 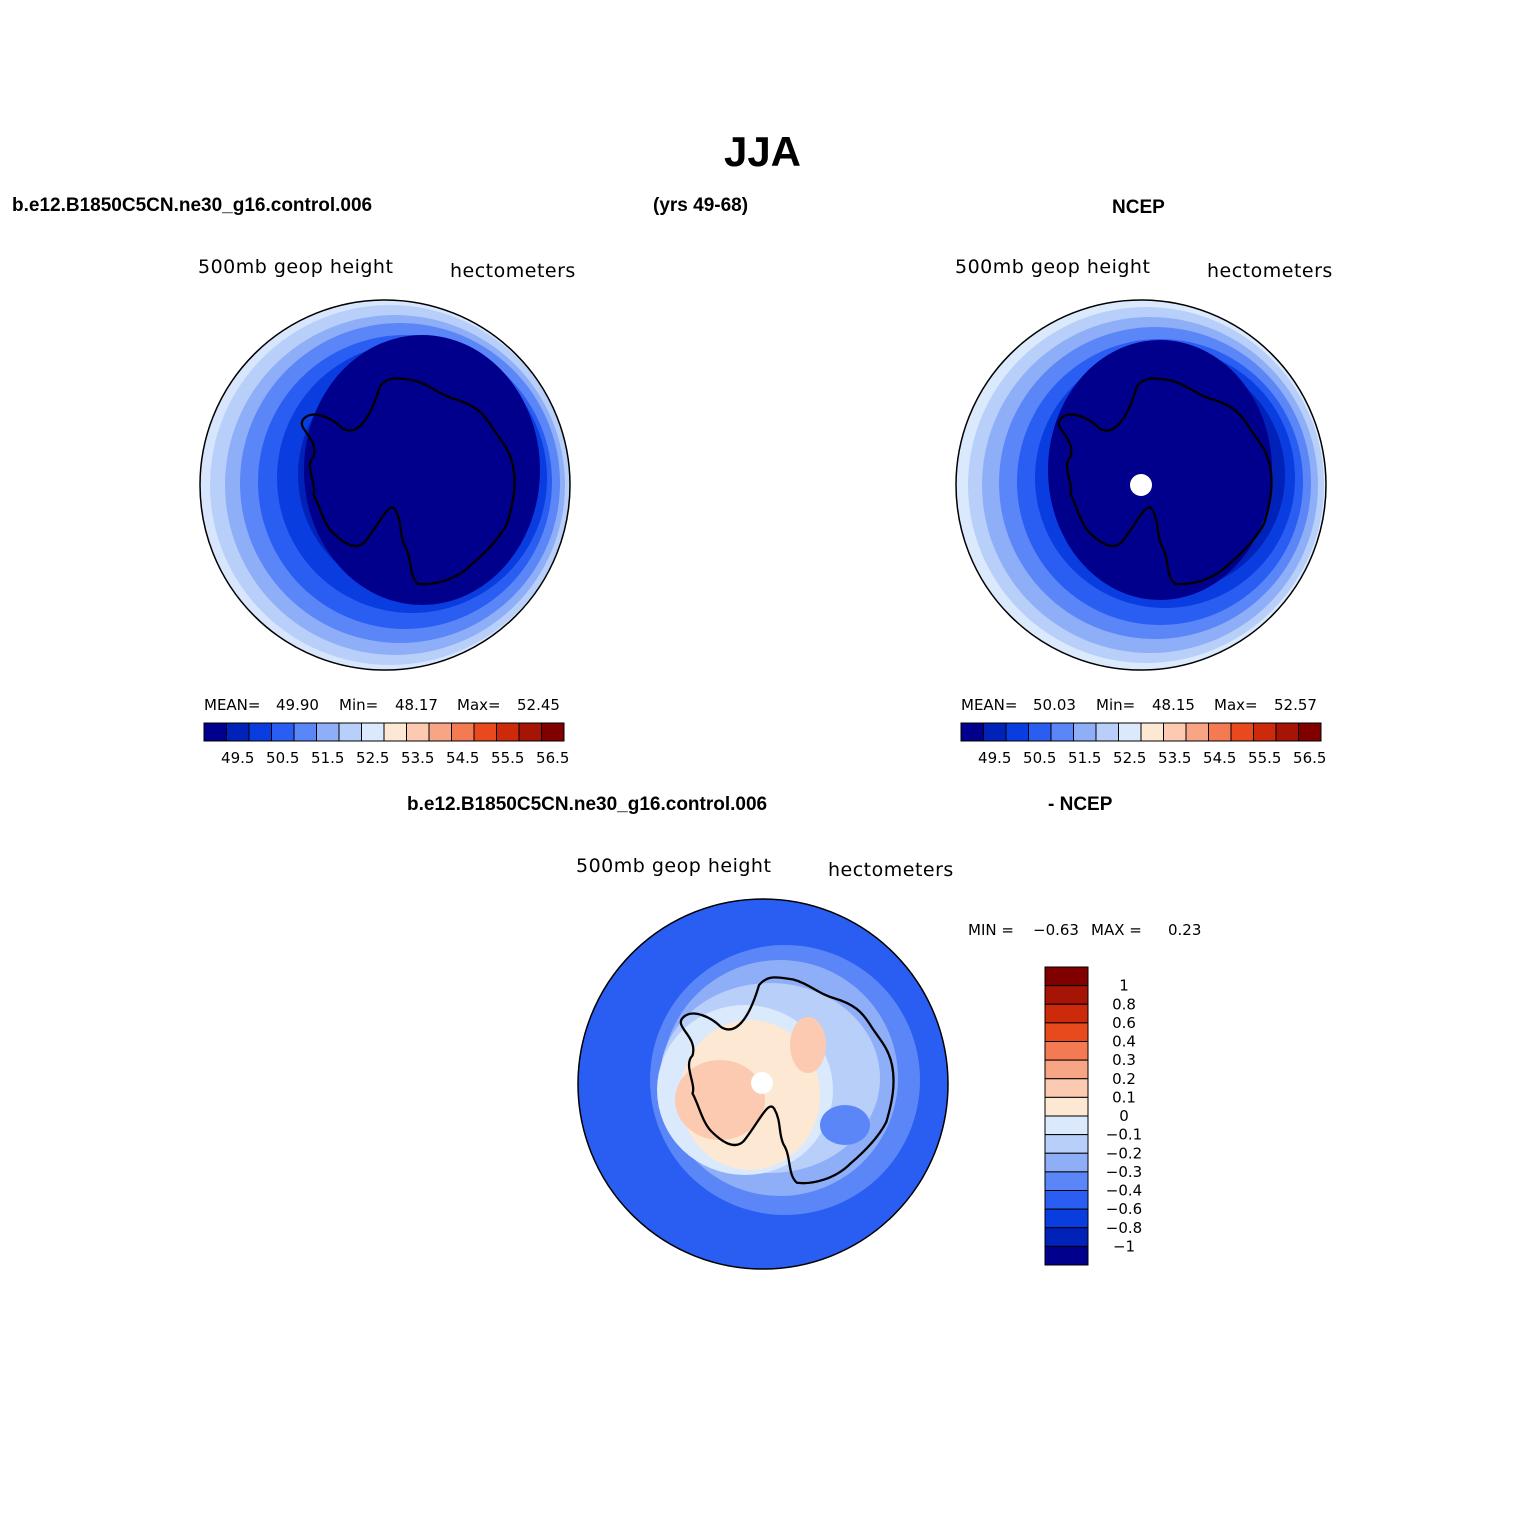 I want to click on model-colorbar-tick-label: 55.5, so click(x=507, y=758).